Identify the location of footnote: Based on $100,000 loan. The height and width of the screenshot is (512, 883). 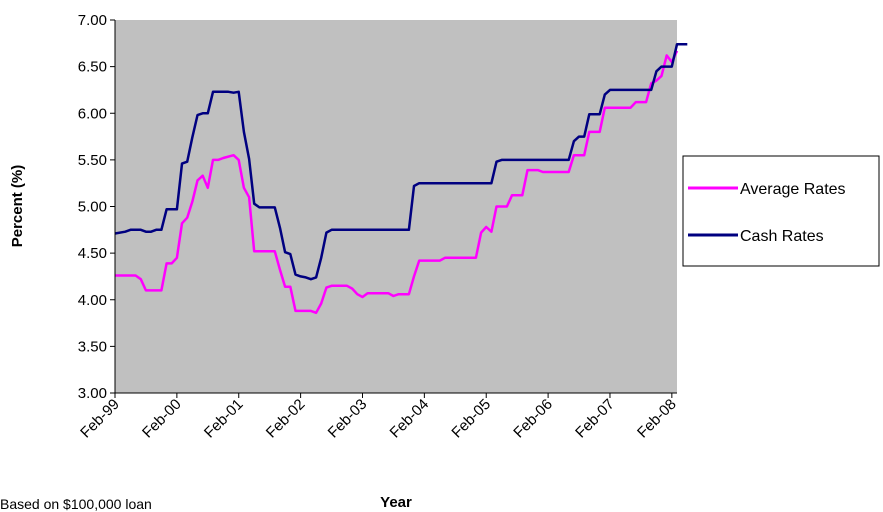
(76, 504).